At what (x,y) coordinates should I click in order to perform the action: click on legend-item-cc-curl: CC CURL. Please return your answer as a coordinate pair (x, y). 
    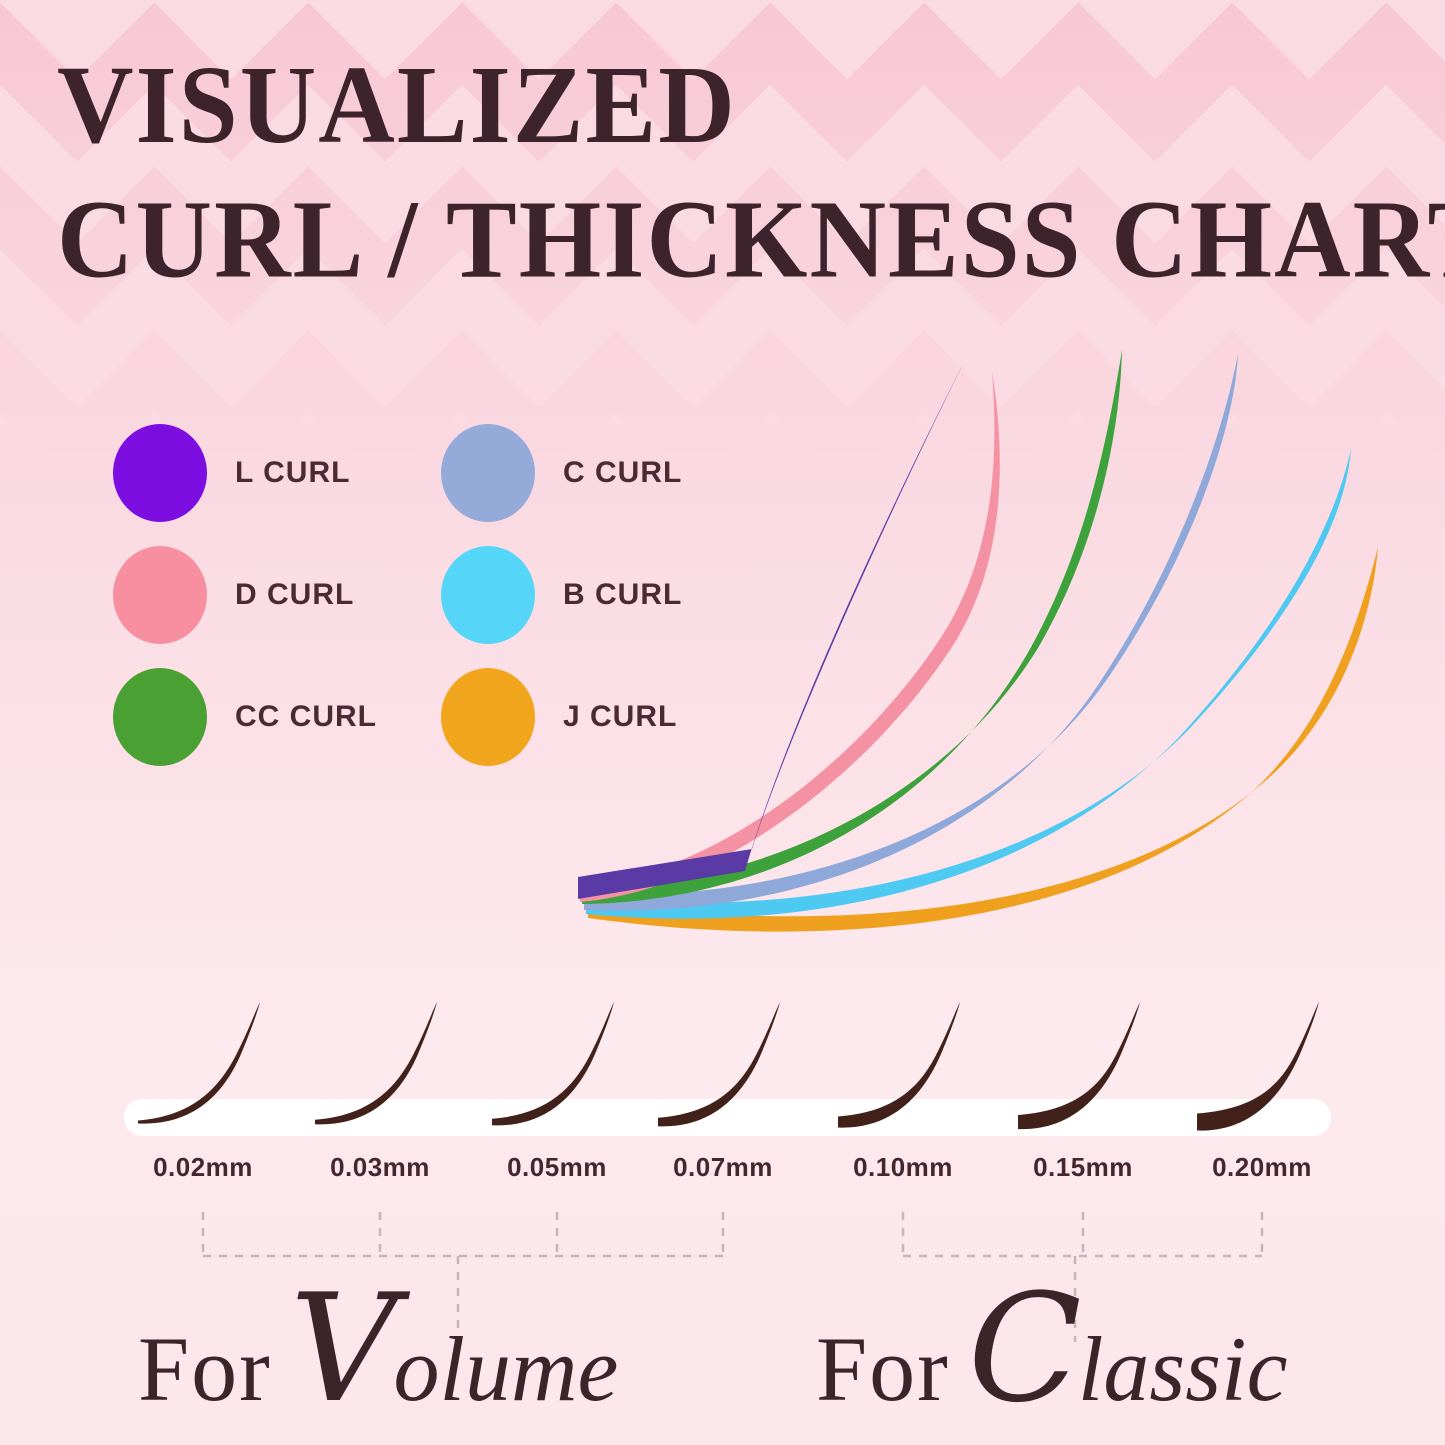
    Looking at the image, I should click on (277, 717).